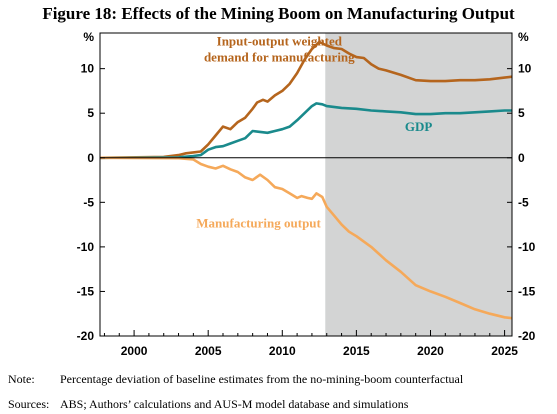 Image resolution: width=557 pixels, height=414 pixels. What do you see at coordinates (90, 113) in the screenshot?
I see `y-tick-label-left: 5` at bounding box center [90, 113].